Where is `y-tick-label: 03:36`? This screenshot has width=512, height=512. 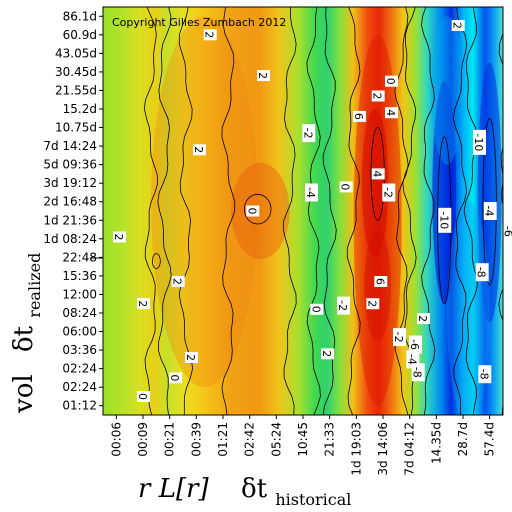 y-tick-label: 03:36 is located at coordinates (79, 350).